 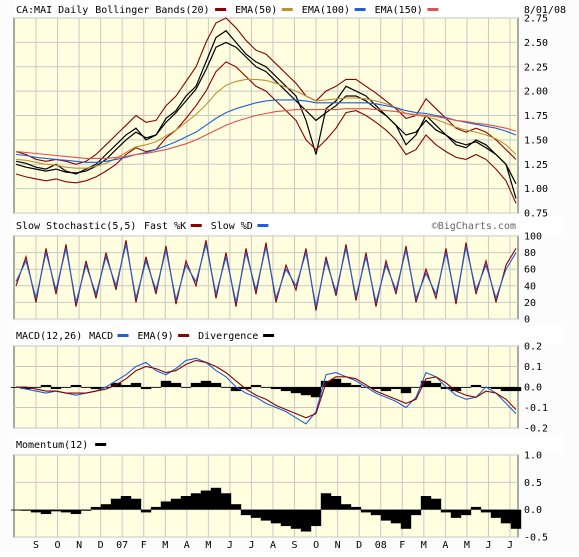 I want to click on y-tick-label: 80, so click(x=530, y=253).